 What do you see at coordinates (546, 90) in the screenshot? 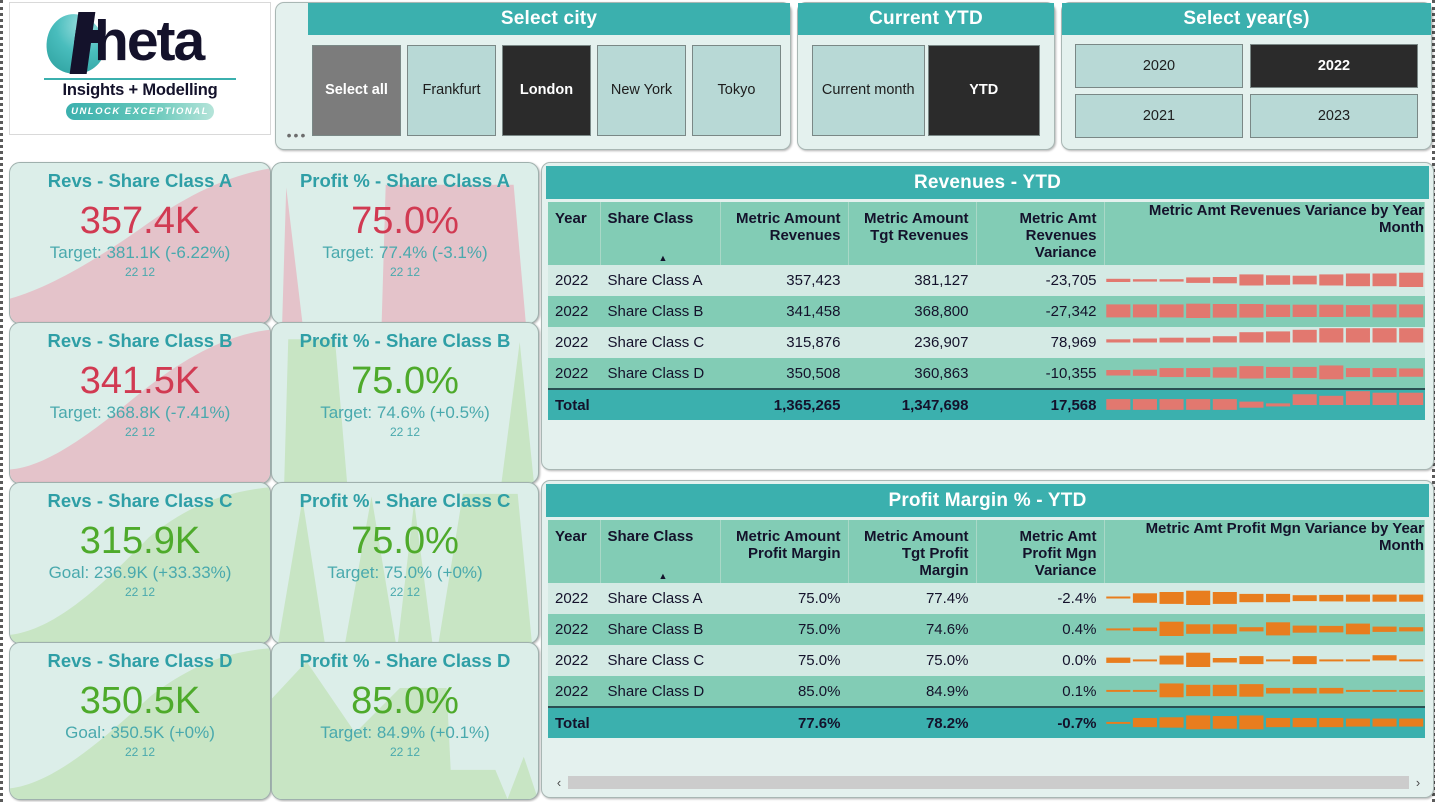
I see `slicer-city-item-london: London` at bounding box center [546, 90].